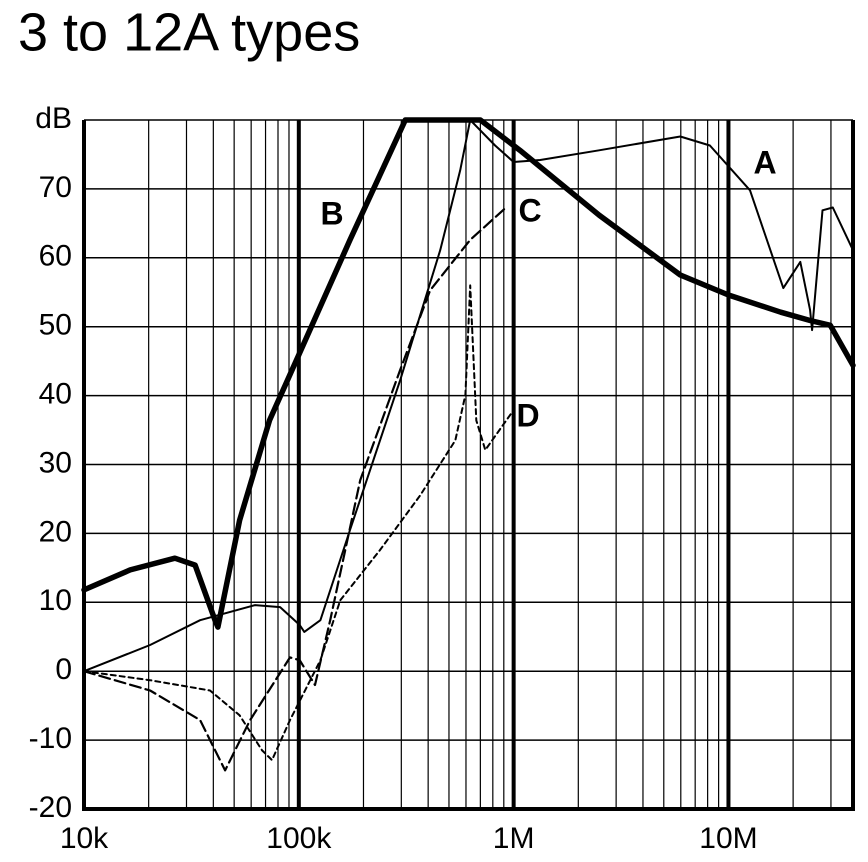 The height and width of the screenshot is (862, 868). Describe the element at coordinates (55, 462) in the screenshot. I see `y-tick-label: 30` at that location.